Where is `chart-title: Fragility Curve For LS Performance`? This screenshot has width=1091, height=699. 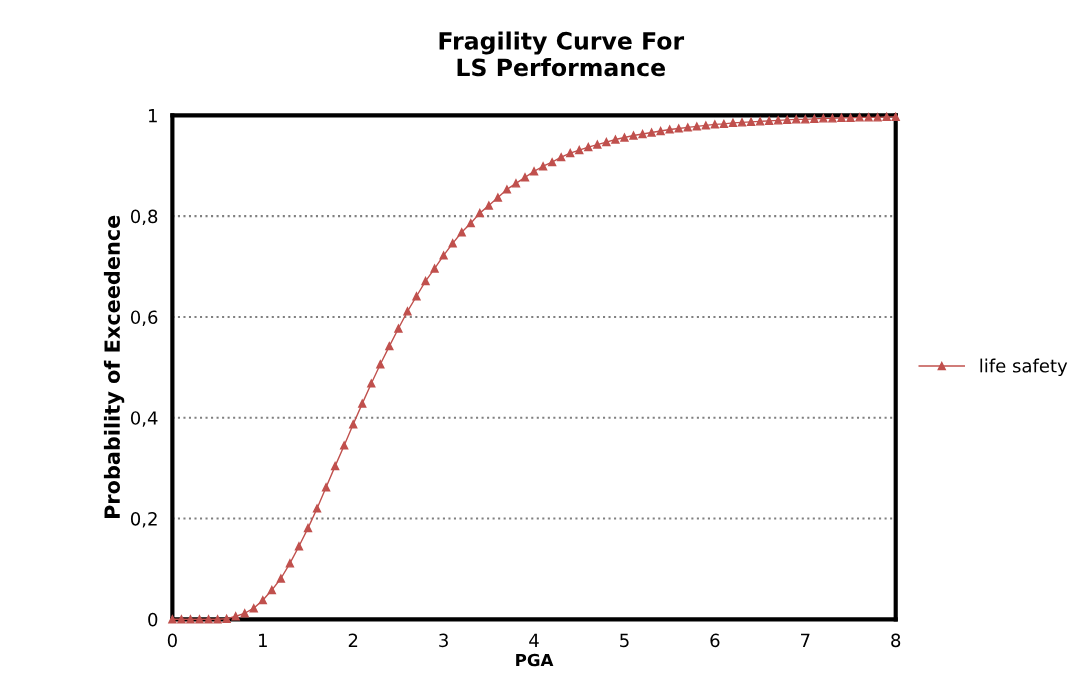
chart-title: Fragility Curve For LS Performance is located at coordinates (562, 54).